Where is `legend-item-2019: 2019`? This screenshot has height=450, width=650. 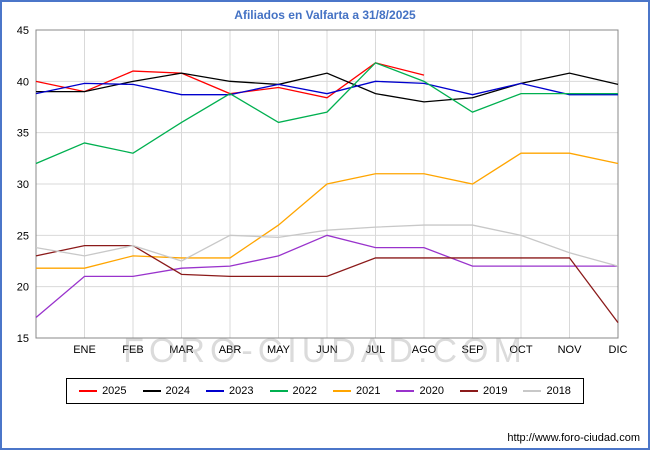 legend-item-2019: 2019 is located at coordinates (483, 391).